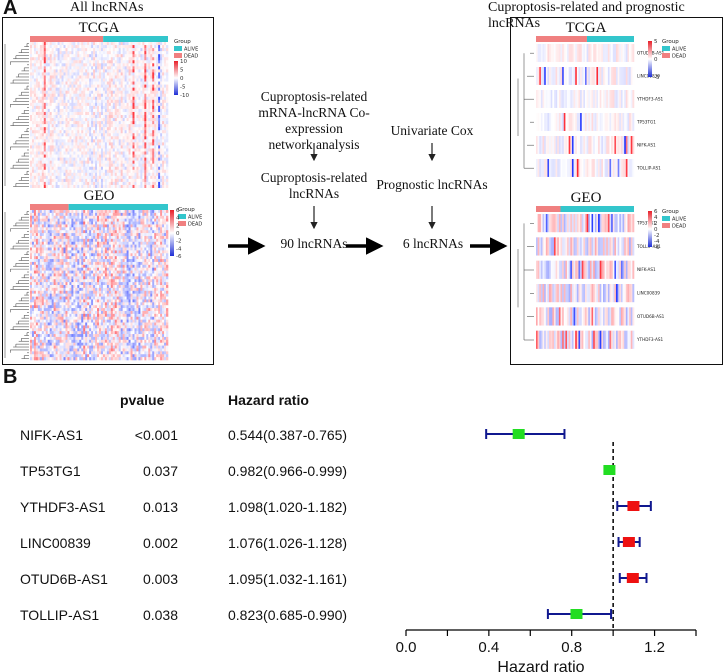  What do you see at coordinates (160, 579) in the screenshot?
I see `pvalue-cell: 0.003` at bounding box center [160, 579].